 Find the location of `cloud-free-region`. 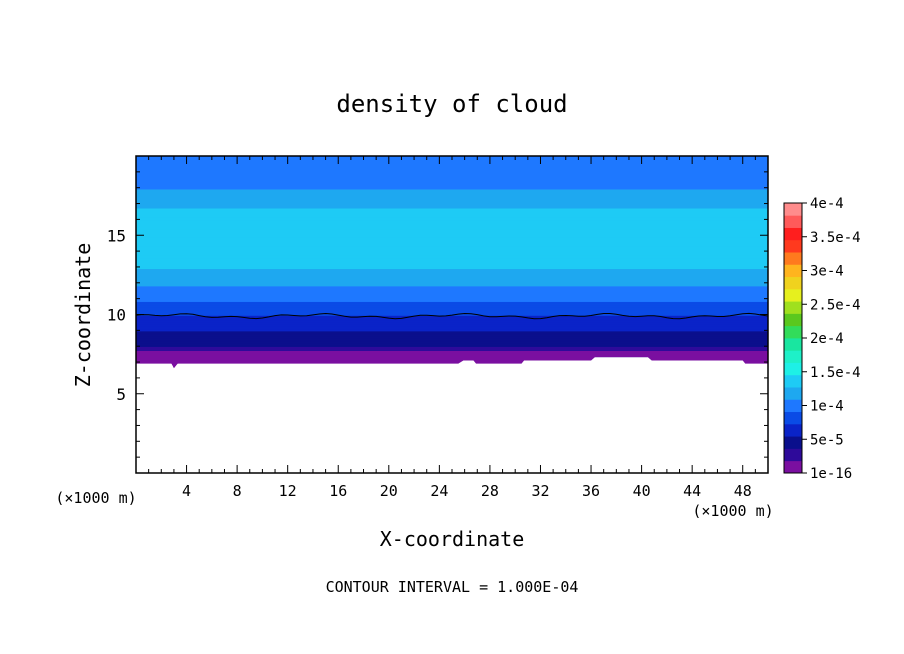

cloud-free-region is located at coordinates (452, 415).